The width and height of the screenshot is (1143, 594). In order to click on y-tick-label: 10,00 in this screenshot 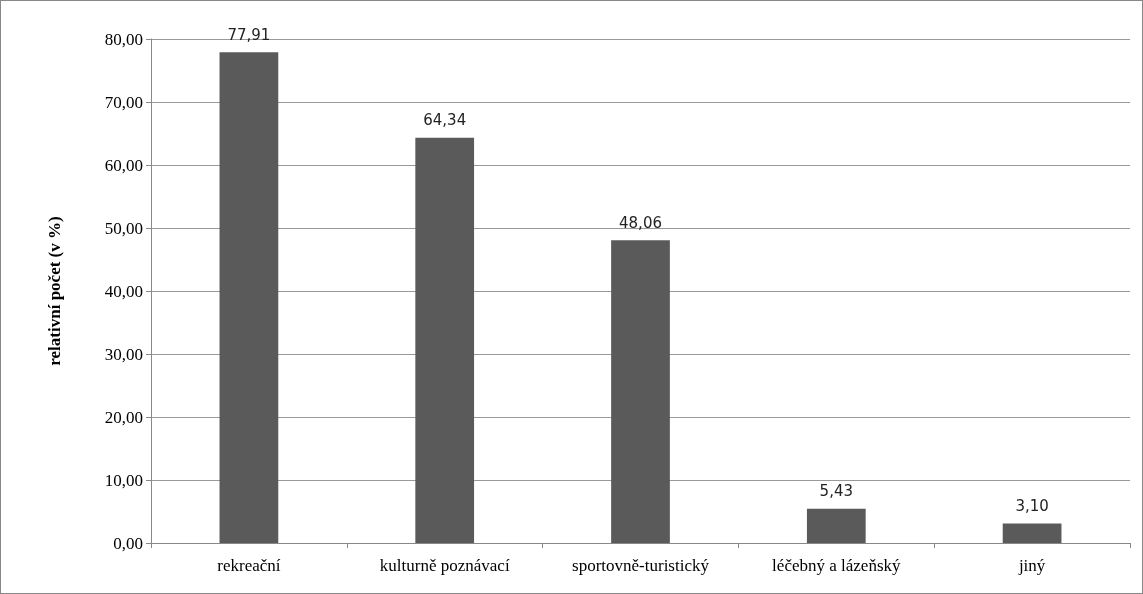, I will do `click(123, 480)`.